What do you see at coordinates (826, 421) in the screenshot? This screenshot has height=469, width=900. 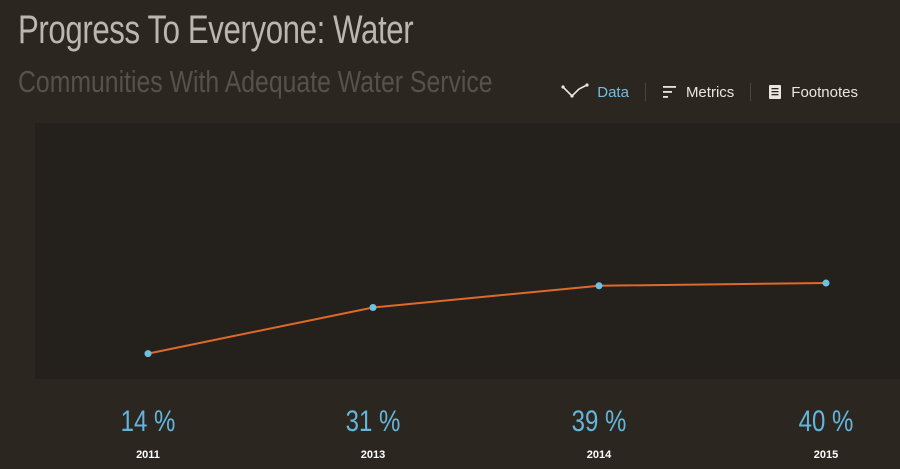 I see `data-label-2015: 40 %` at bounding box center [826, 421].